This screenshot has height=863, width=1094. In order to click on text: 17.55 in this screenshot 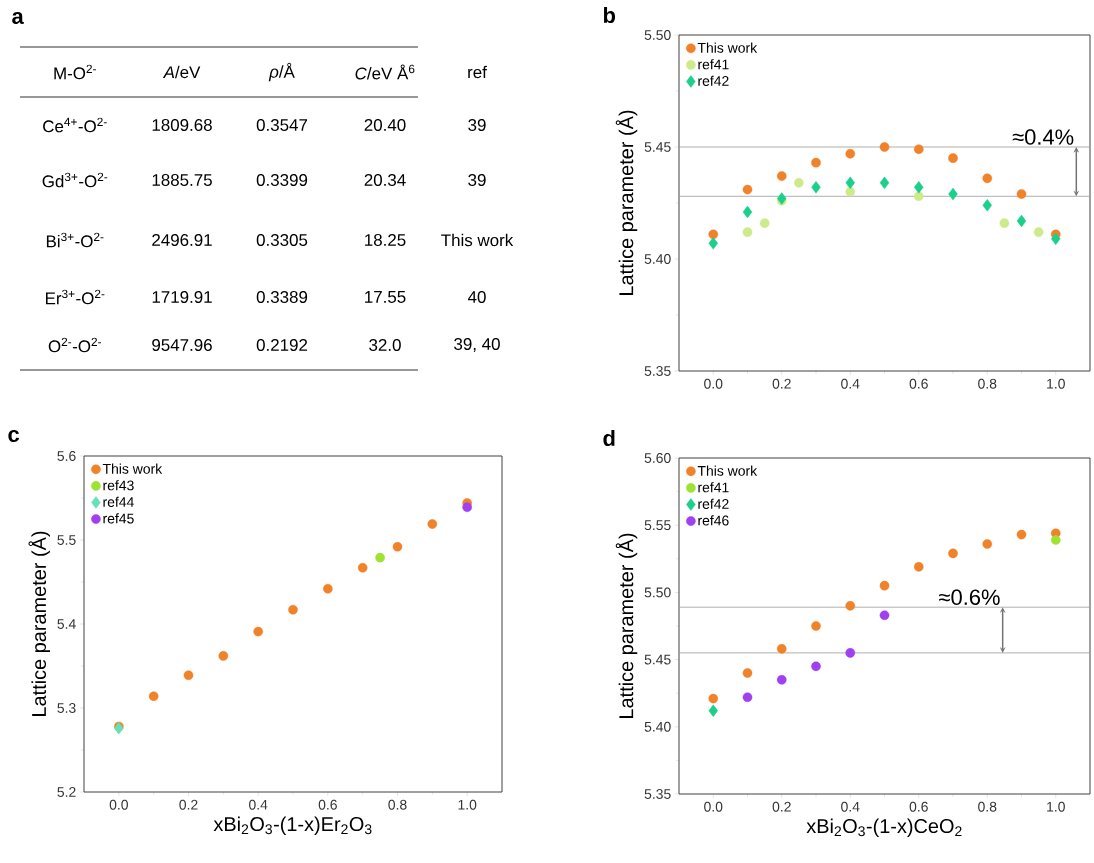, I will do `click(385, 297)`.